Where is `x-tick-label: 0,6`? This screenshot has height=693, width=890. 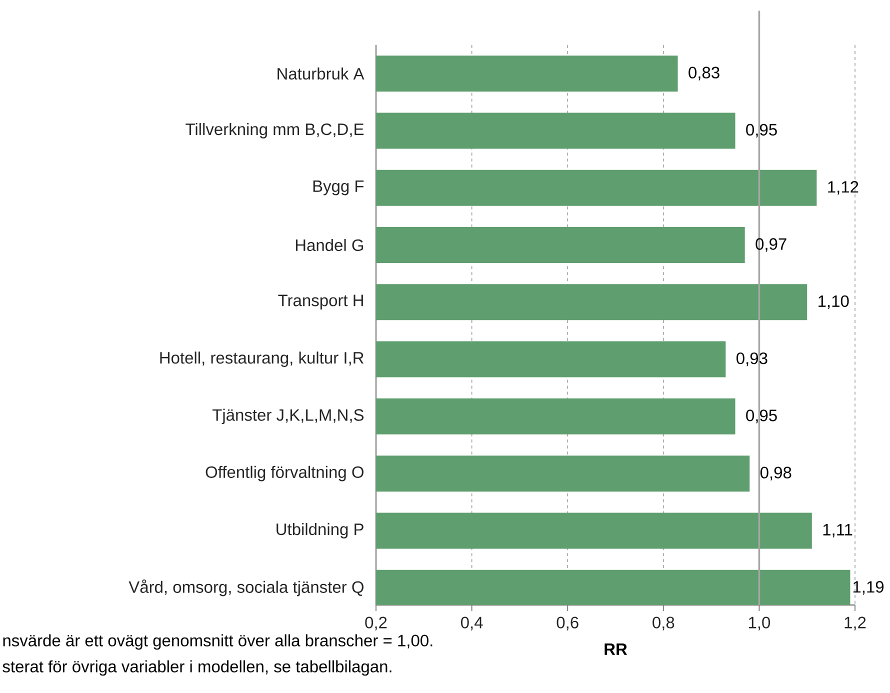 x-tick-label: 0,6 is located at coordinates (567, 623).